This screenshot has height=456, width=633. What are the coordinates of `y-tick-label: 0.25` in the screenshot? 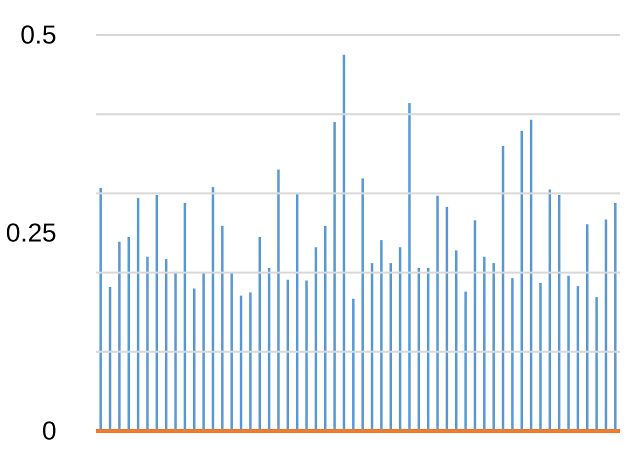 It's located at (31, 233).